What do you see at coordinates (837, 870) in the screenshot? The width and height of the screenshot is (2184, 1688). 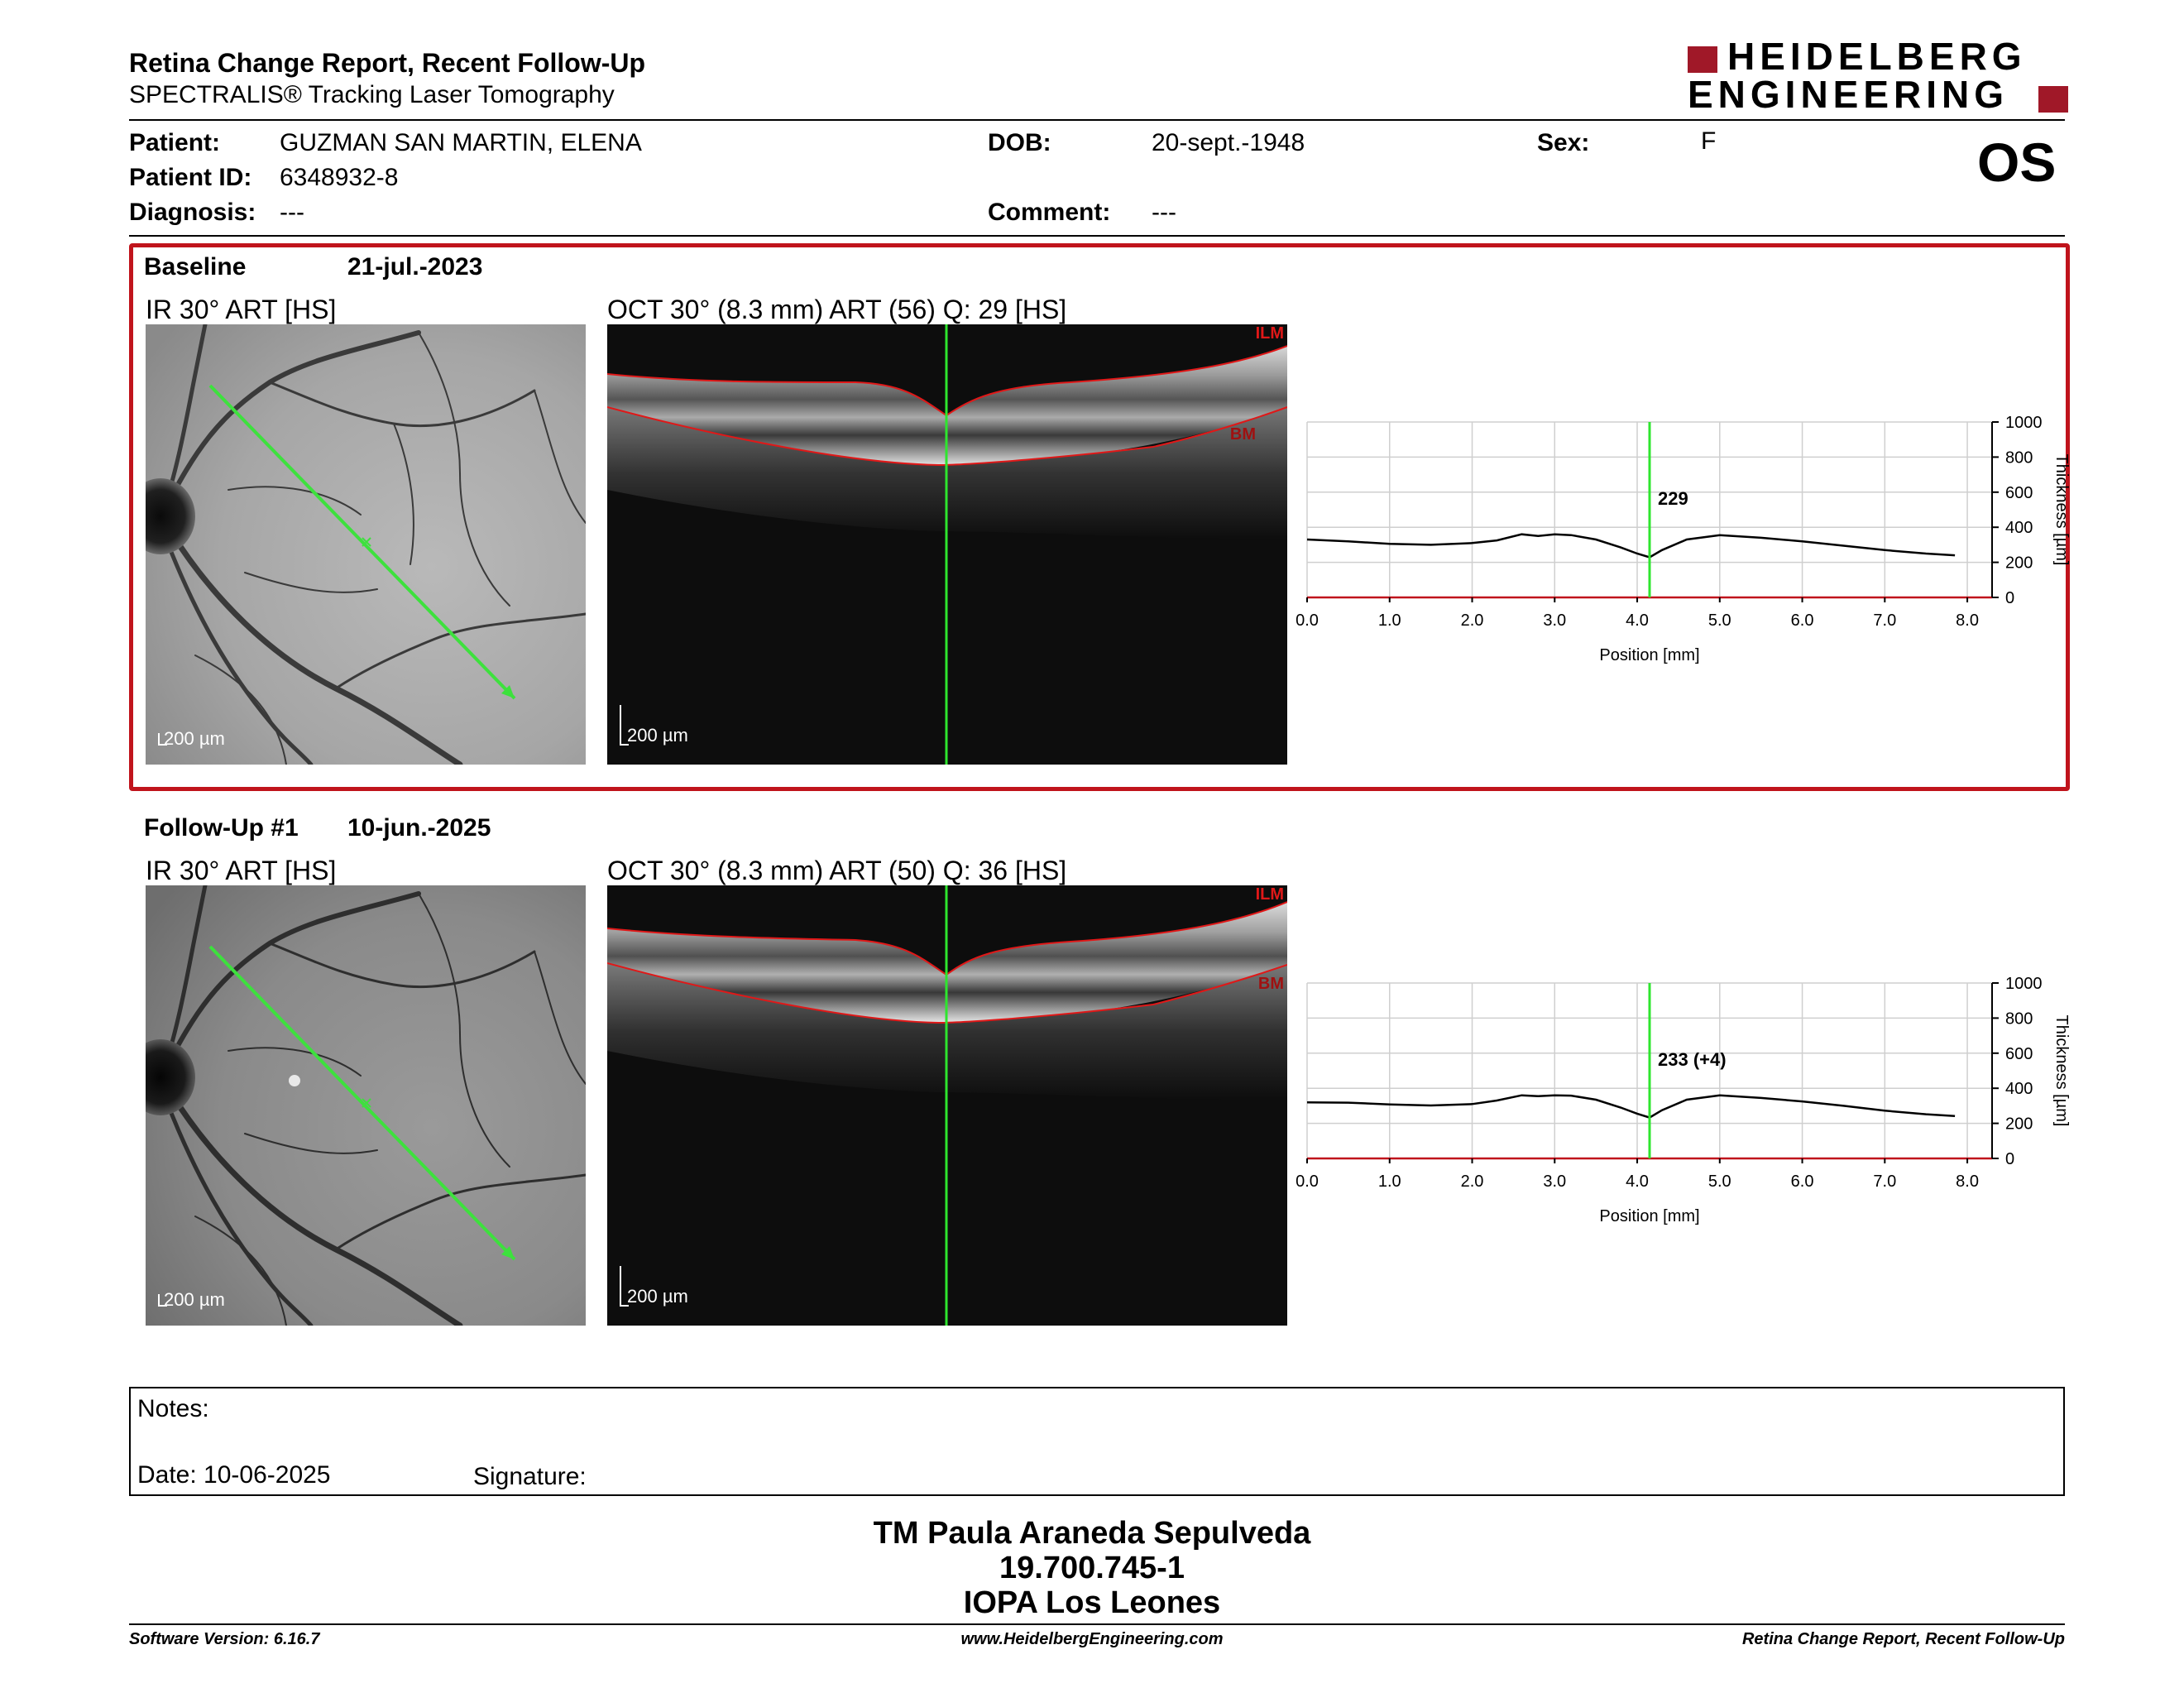 I see `followup-oct-caption: OCT 30° (8.3 mm) ART (50) Q: 36 [HS]` at bounding box center [837, 870].